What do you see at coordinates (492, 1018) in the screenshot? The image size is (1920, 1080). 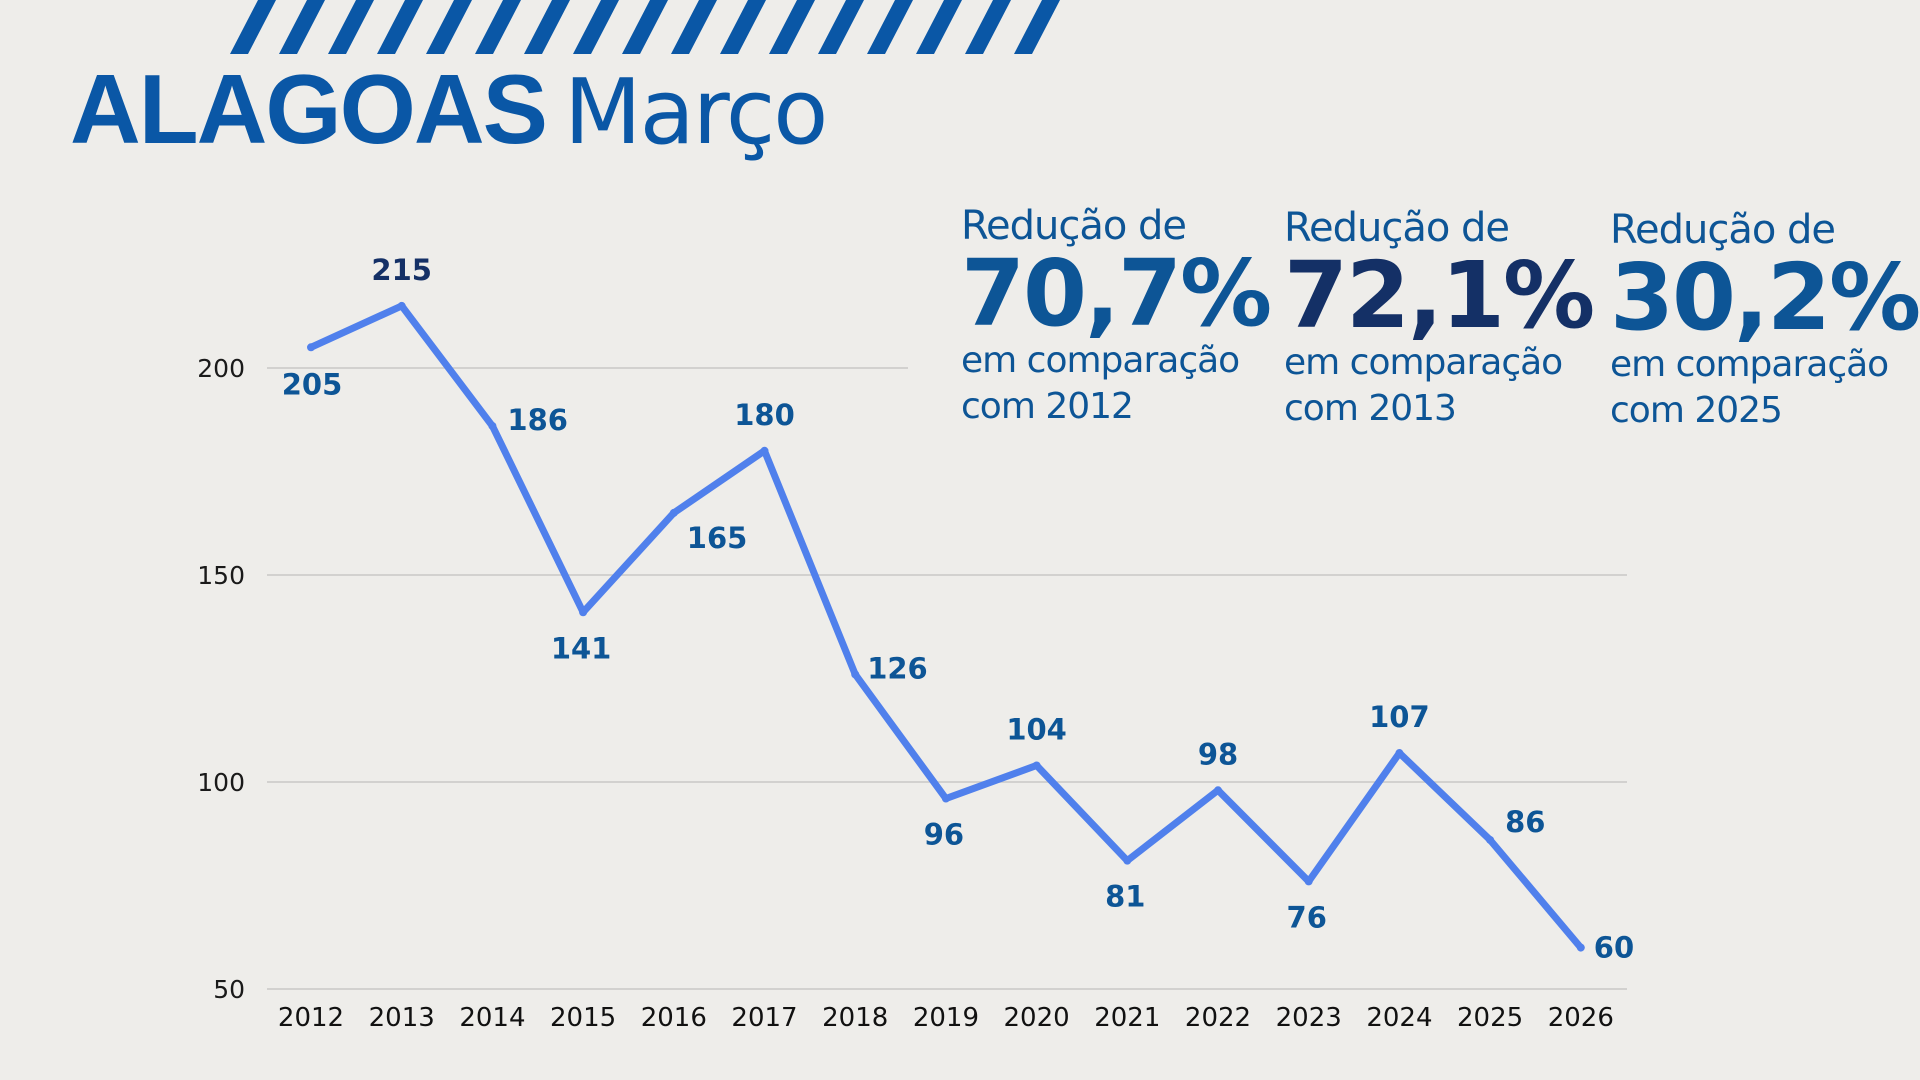 I see `x-tick-label: 2014` at bounding box center [492, 1018].